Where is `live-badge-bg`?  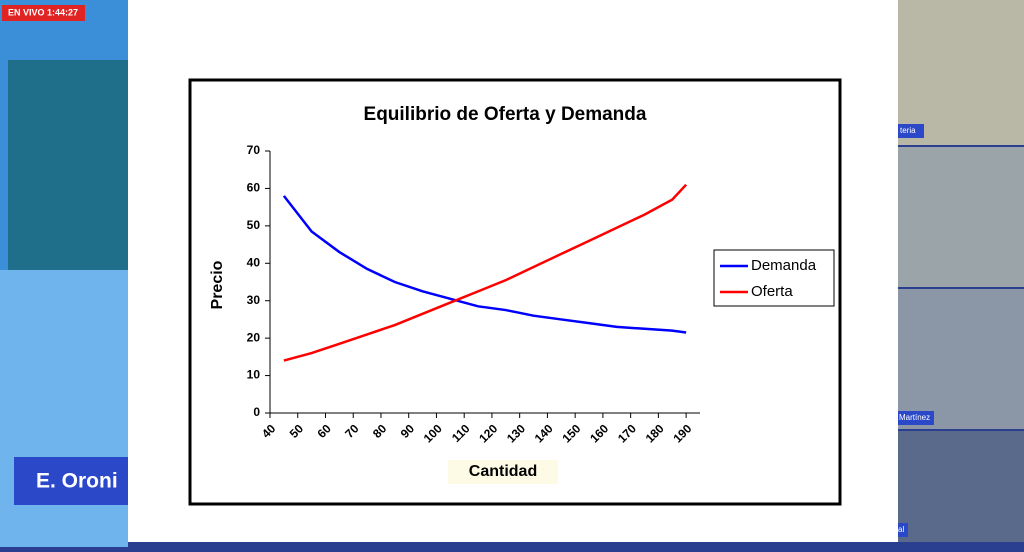
live-badge-bg is located at coordinates (43, 13).